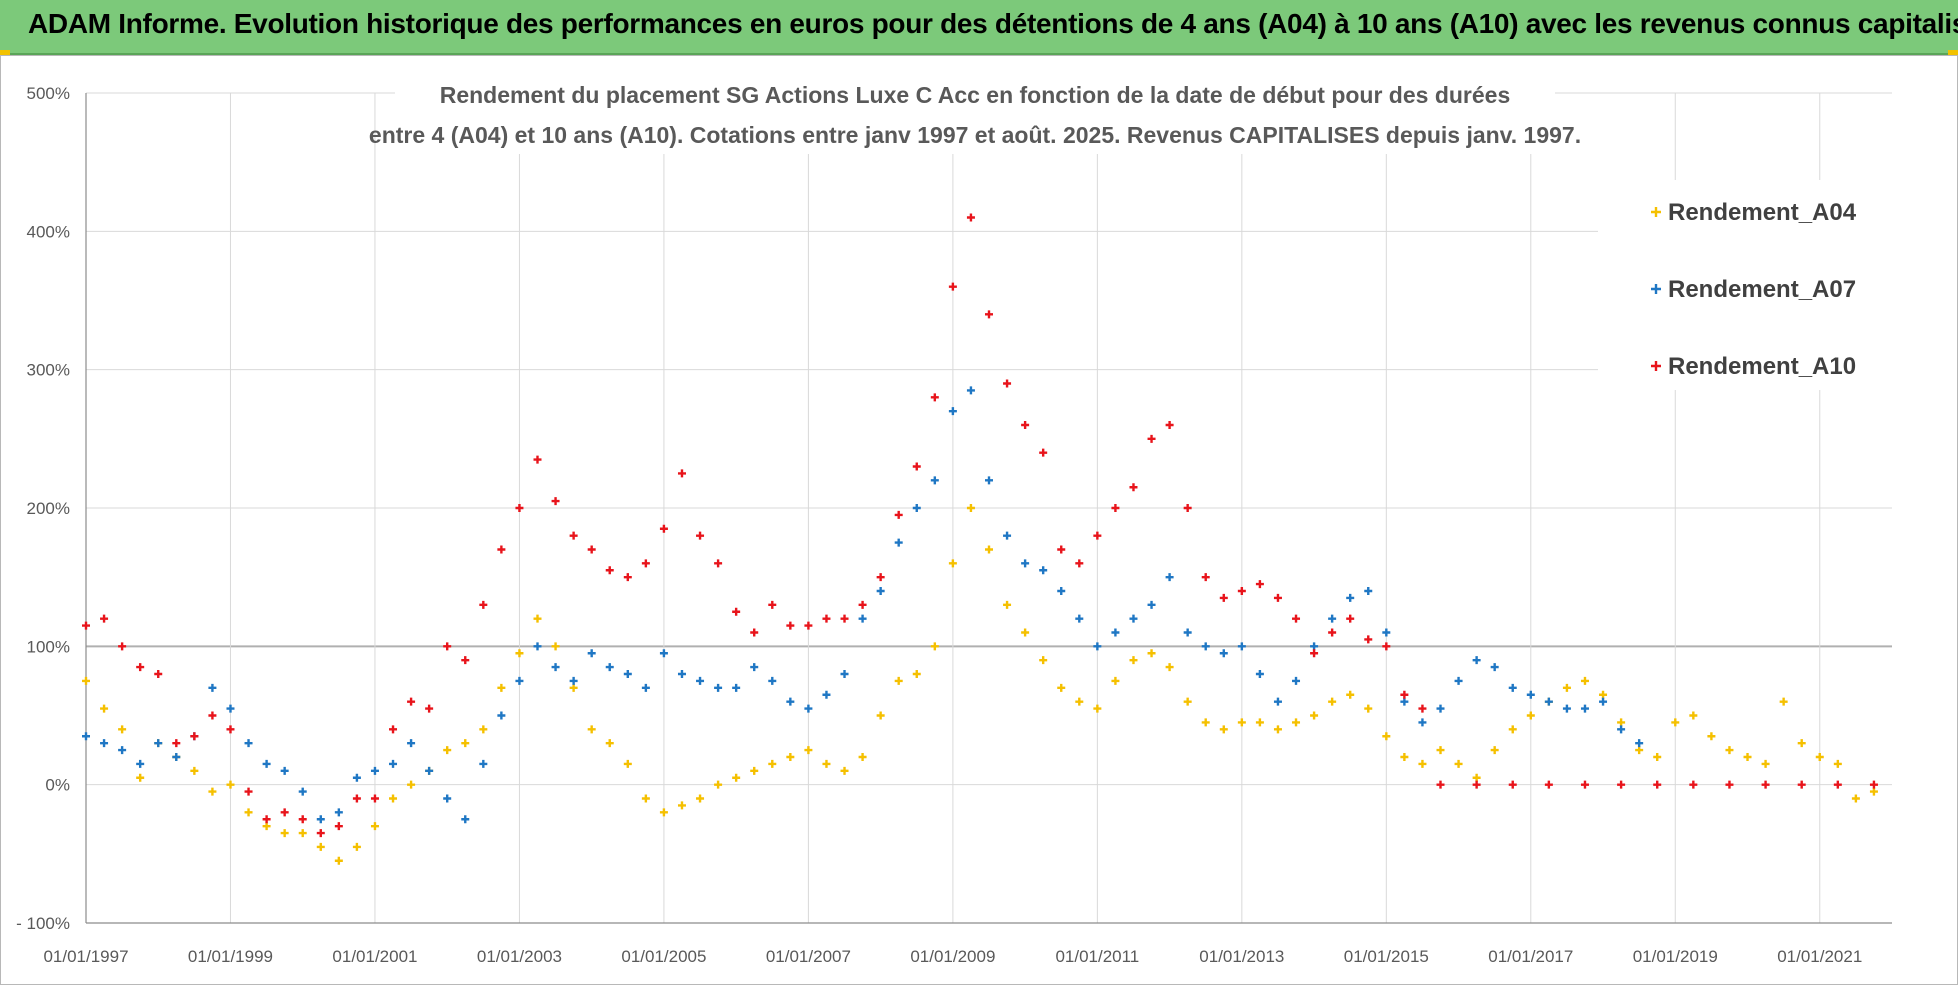 The height and width of the screenshot is (985, 1958). What do you see at coordinates (48, 646) in the screenshot?
I see `y-tick-label: 100%` at bounding box center [48, 646].